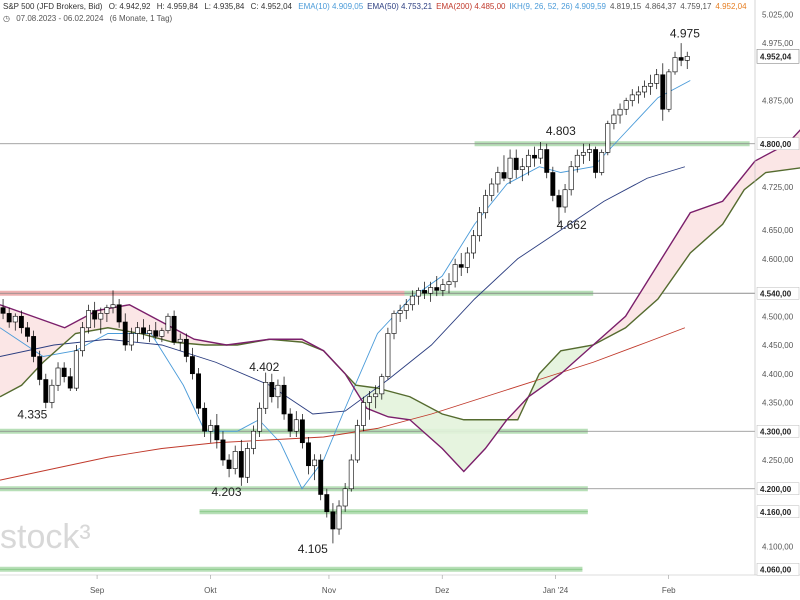  I want to click on price-tag-label: 4.200,00, so click(776, 489).